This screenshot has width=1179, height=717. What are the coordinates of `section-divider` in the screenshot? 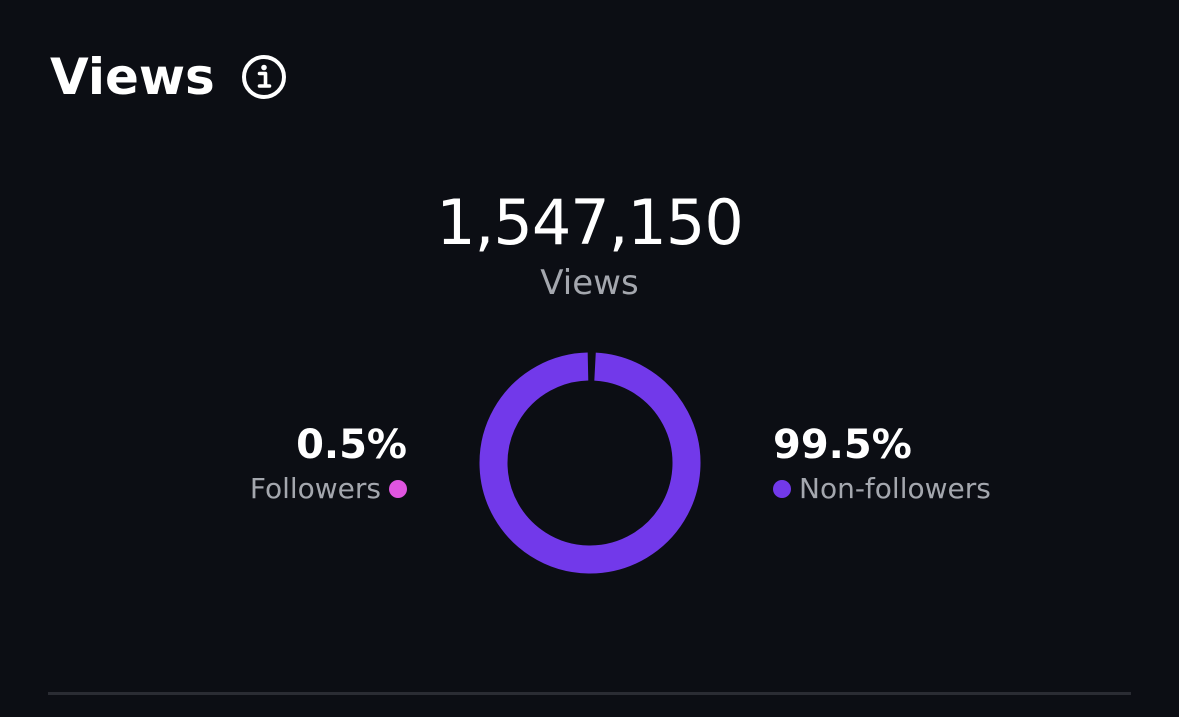 It's located at (589, 693).